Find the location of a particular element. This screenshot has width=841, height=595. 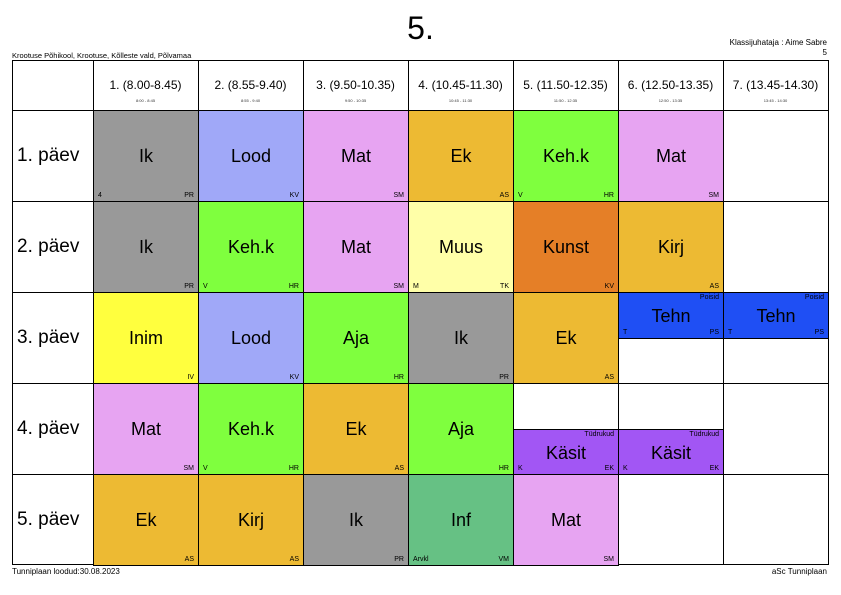

period-header: 1. (8.00-8.45) 8:00 - 8:45 is located at coordinates (145, 85).